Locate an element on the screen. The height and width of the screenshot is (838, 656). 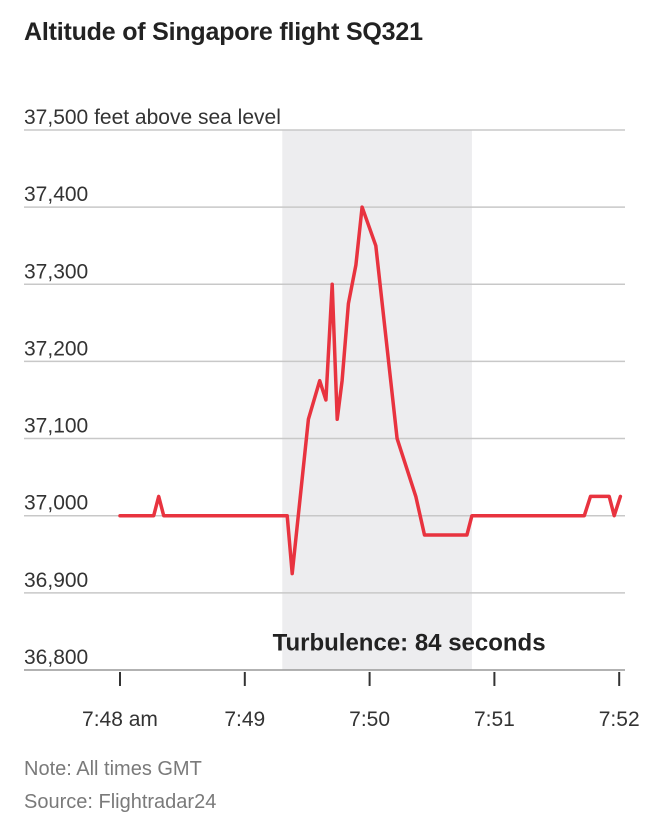
x-axis: 7:48 am 7:49 7:50 7:51 7:52 is located at coordinates (361, 701).